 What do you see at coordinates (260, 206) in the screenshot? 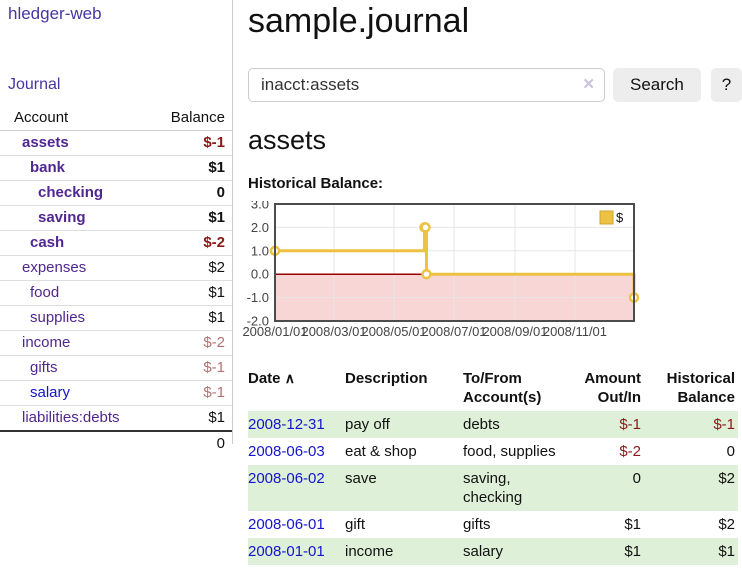
I see `svg-text: 3.0` at bounding box center [260, 206].